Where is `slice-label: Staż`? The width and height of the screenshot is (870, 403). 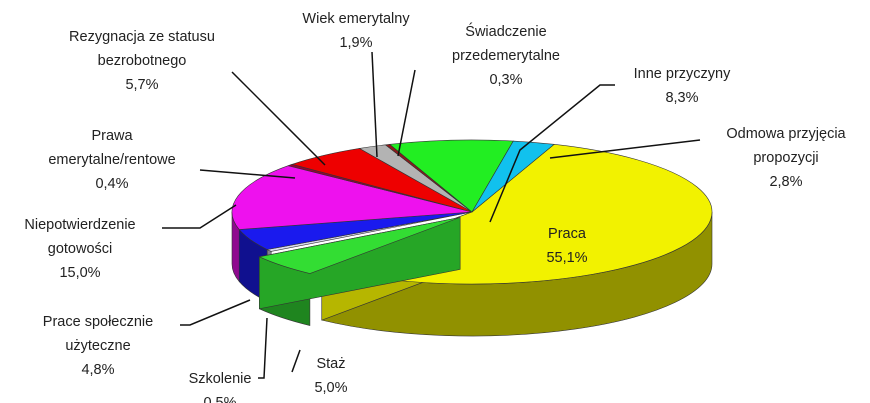
slice-label: Staż is located at coordinates (331, 364).